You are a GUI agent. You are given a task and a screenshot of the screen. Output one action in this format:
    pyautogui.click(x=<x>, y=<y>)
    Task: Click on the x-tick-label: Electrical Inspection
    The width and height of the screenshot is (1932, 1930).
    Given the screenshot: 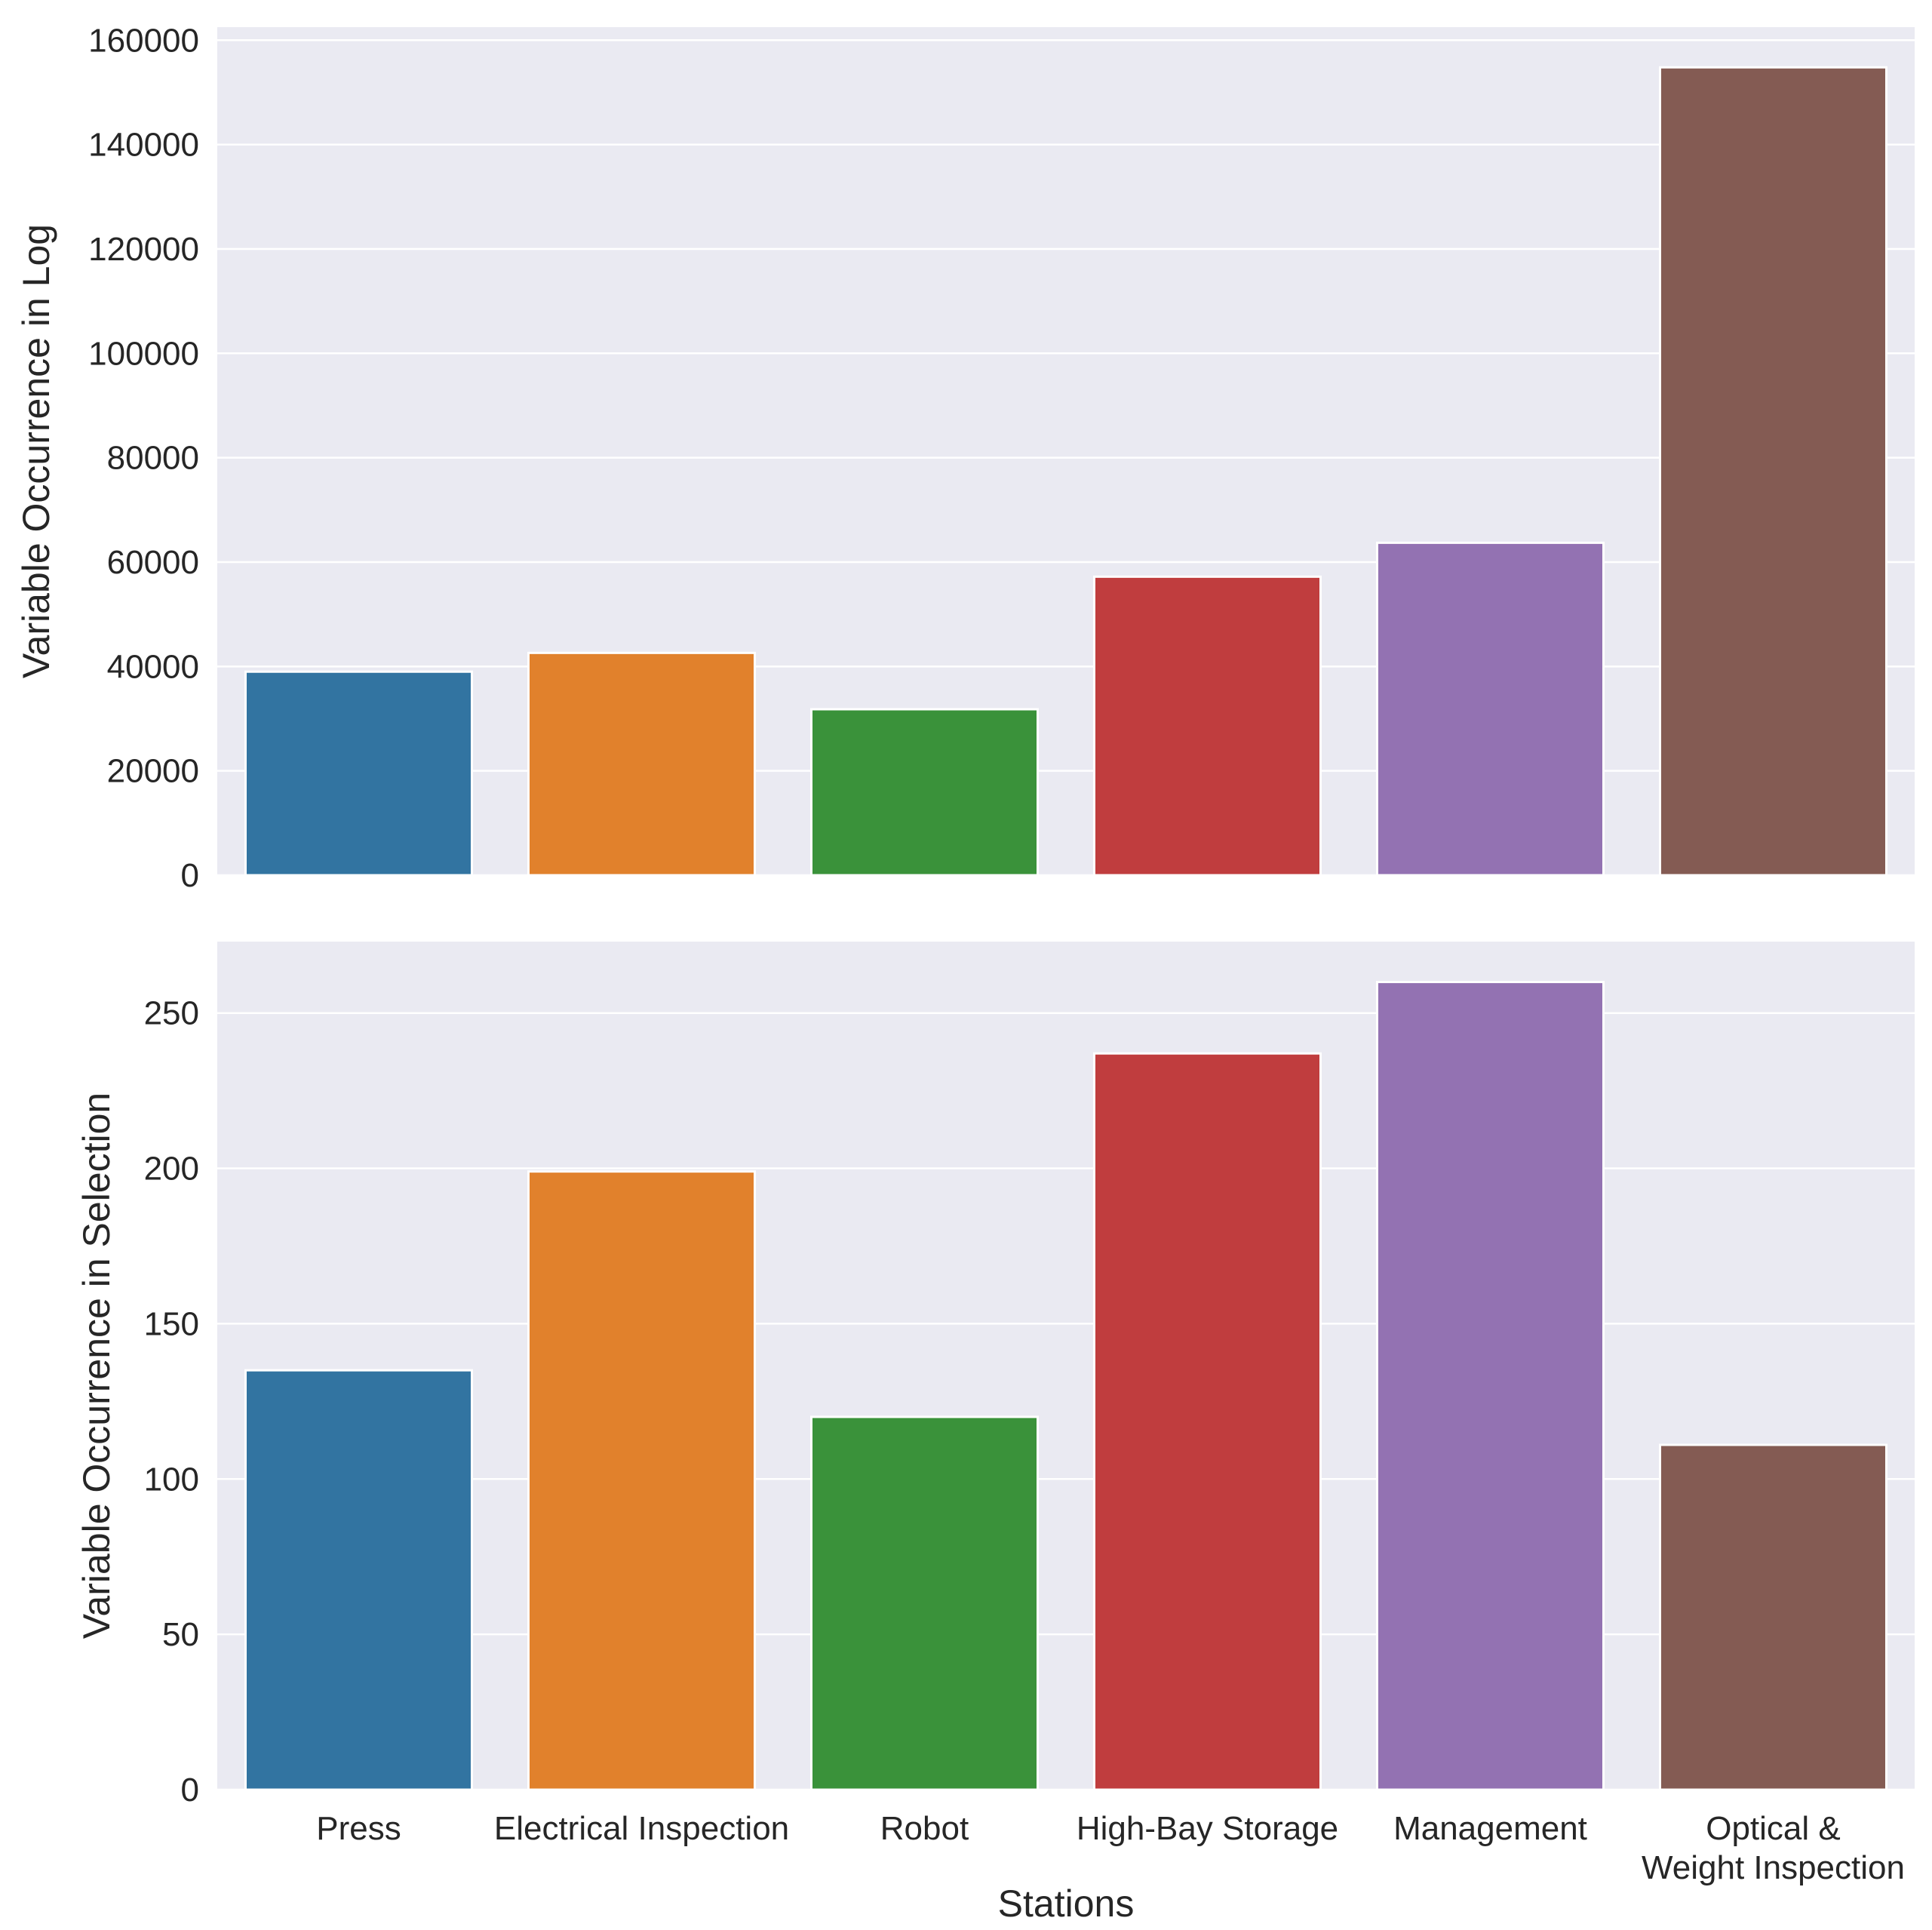 What is the action you would take?
    pyautogui.click(x=642, y=1828)
    